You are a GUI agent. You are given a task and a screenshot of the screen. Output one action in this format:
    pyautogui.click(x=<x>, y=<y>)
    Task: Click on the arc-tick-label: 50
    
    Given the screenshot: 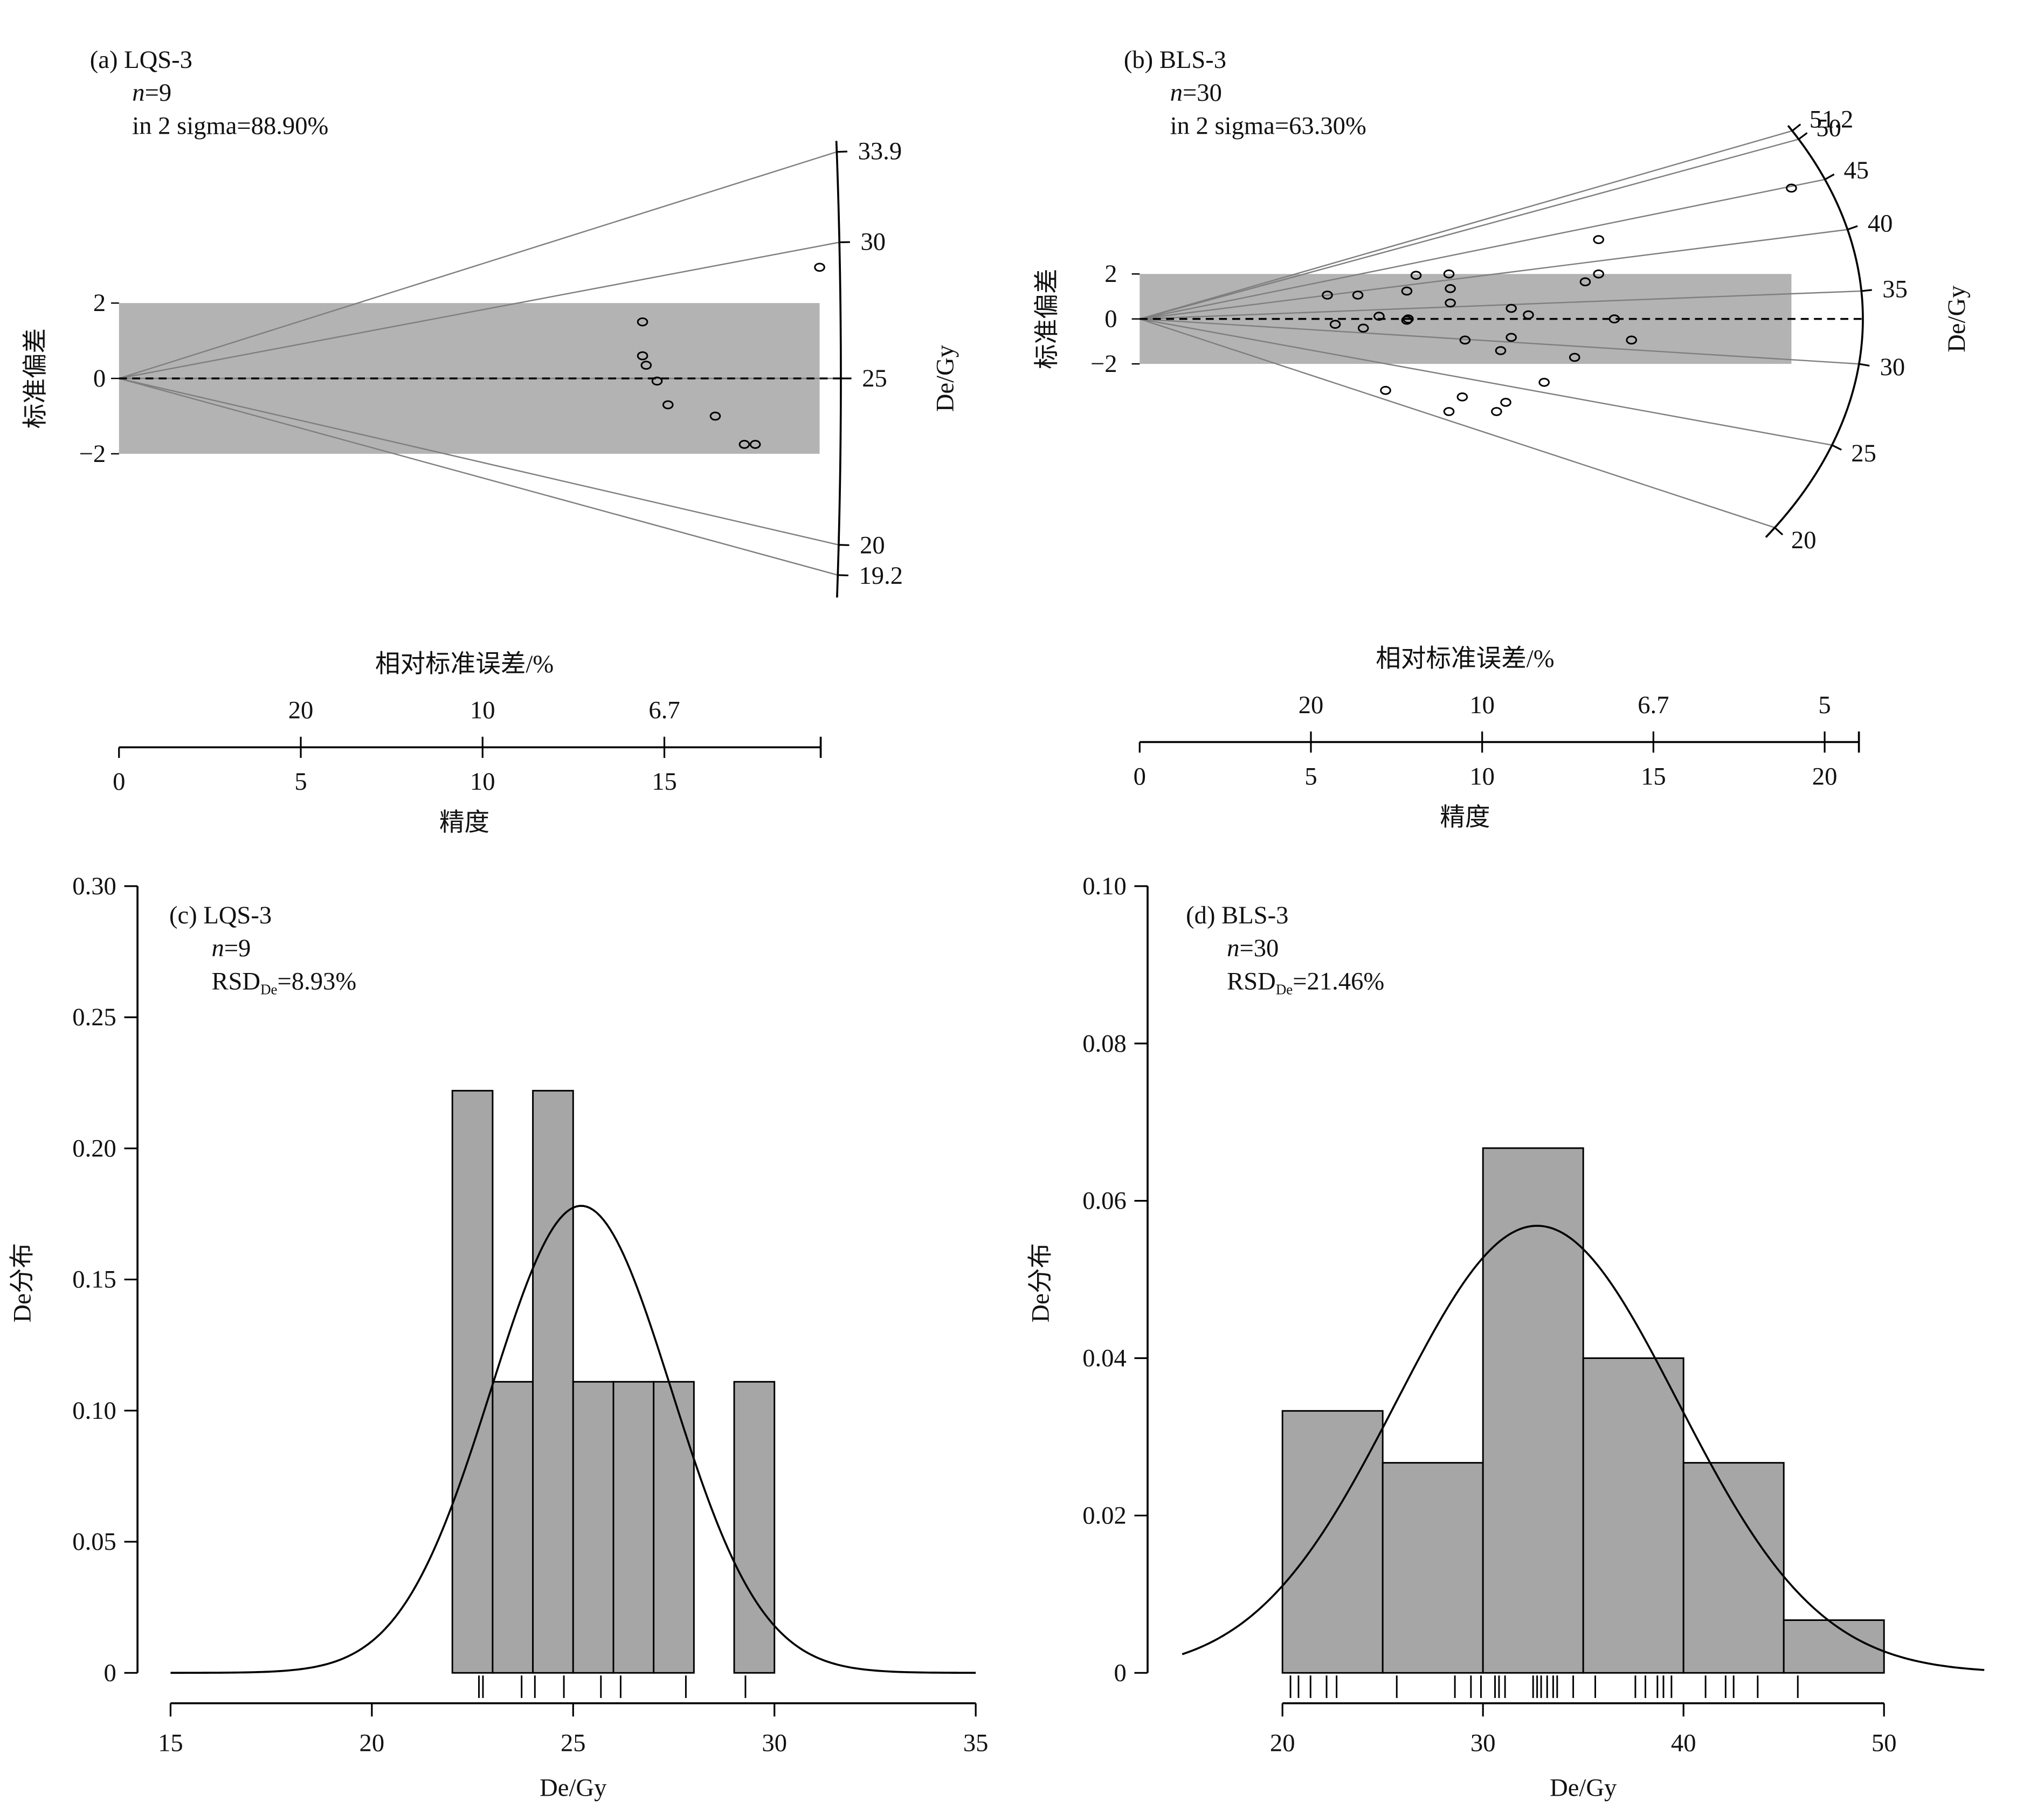 What is the action you would take?
    pyautogui.click(x=1828, y=128)
    